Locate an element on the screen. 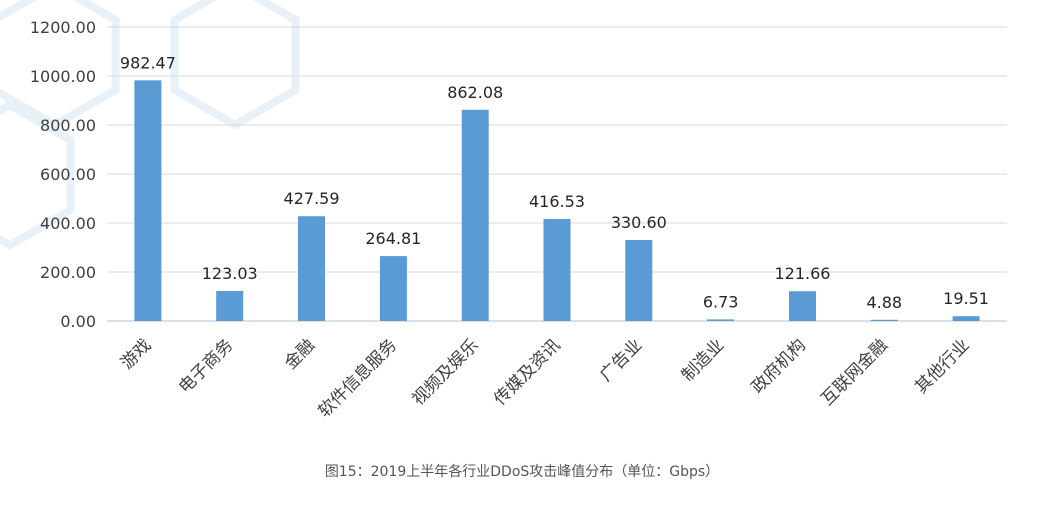 This screenshot has height=505, width=1044. x-tick-label: 电子商务 is located at coordinates (206, 366).